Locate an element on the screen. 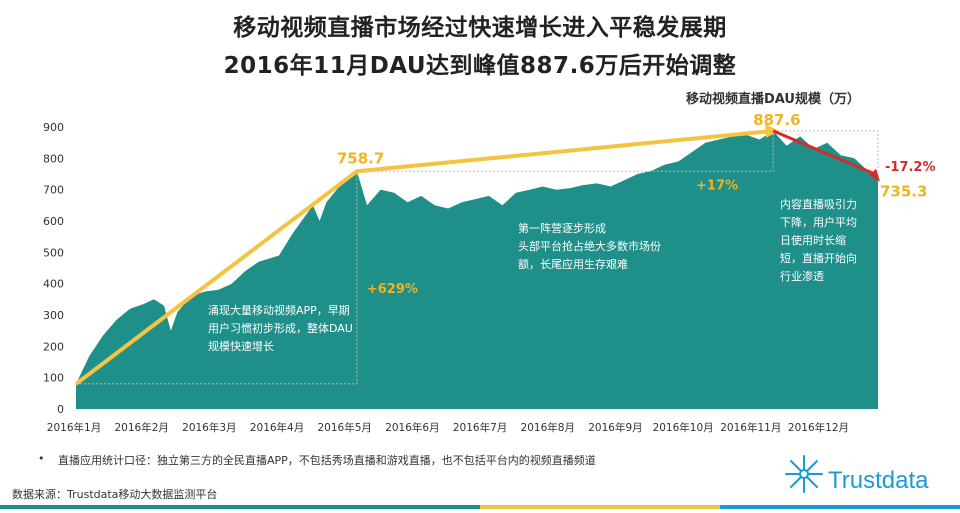 The width and height of the screenshot is (960, 513). annotation-phase3: 下降，用户平均 is located at coordinates (818, 222).